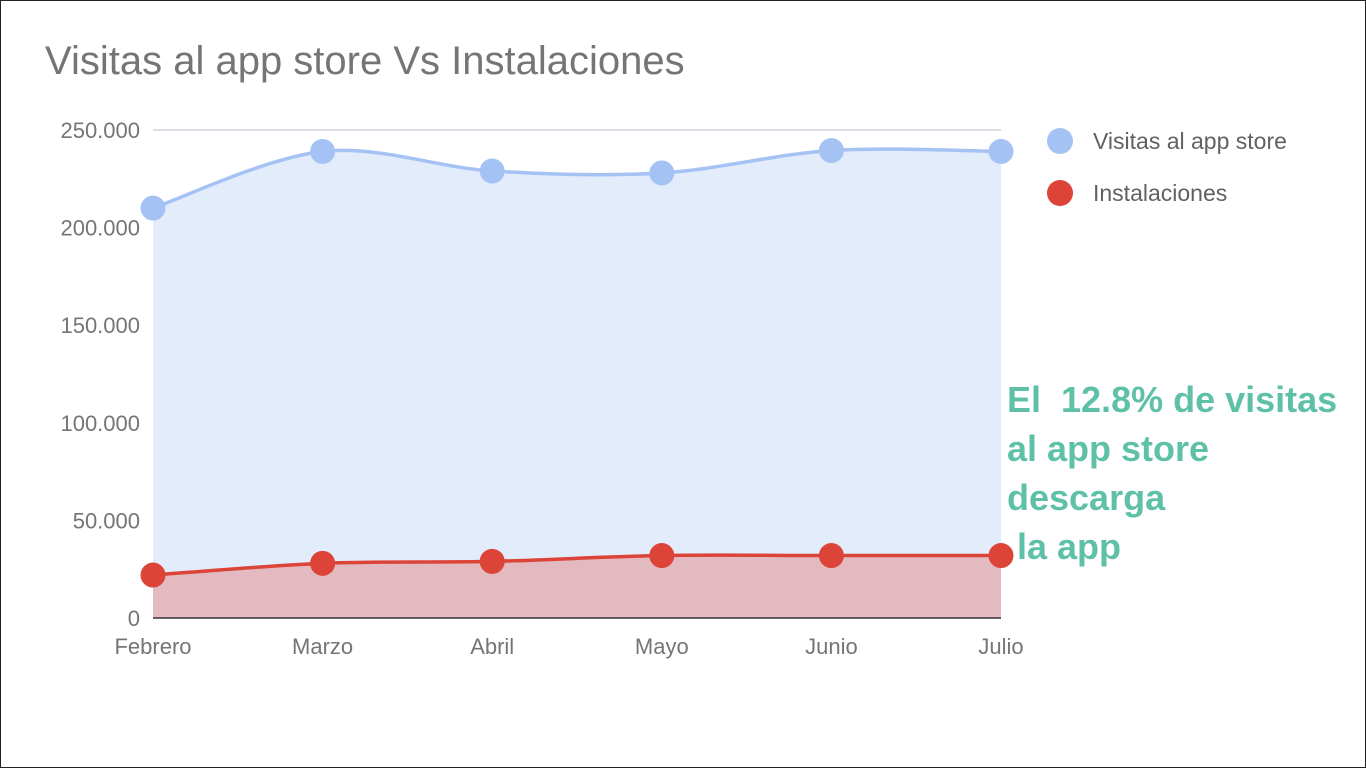 Image resolution: width=1366 pixels, height=769 pixels. Describe the element at coordinates (1064, 546) in the screenshot. I see `annotation-line: la app` at that location.